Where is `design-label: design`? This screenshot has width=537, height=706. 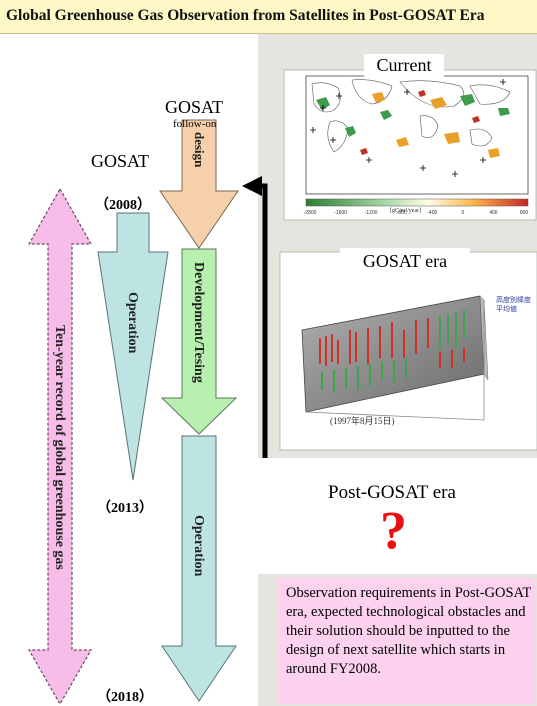 design-label: design is located at coordinates (199, 150).